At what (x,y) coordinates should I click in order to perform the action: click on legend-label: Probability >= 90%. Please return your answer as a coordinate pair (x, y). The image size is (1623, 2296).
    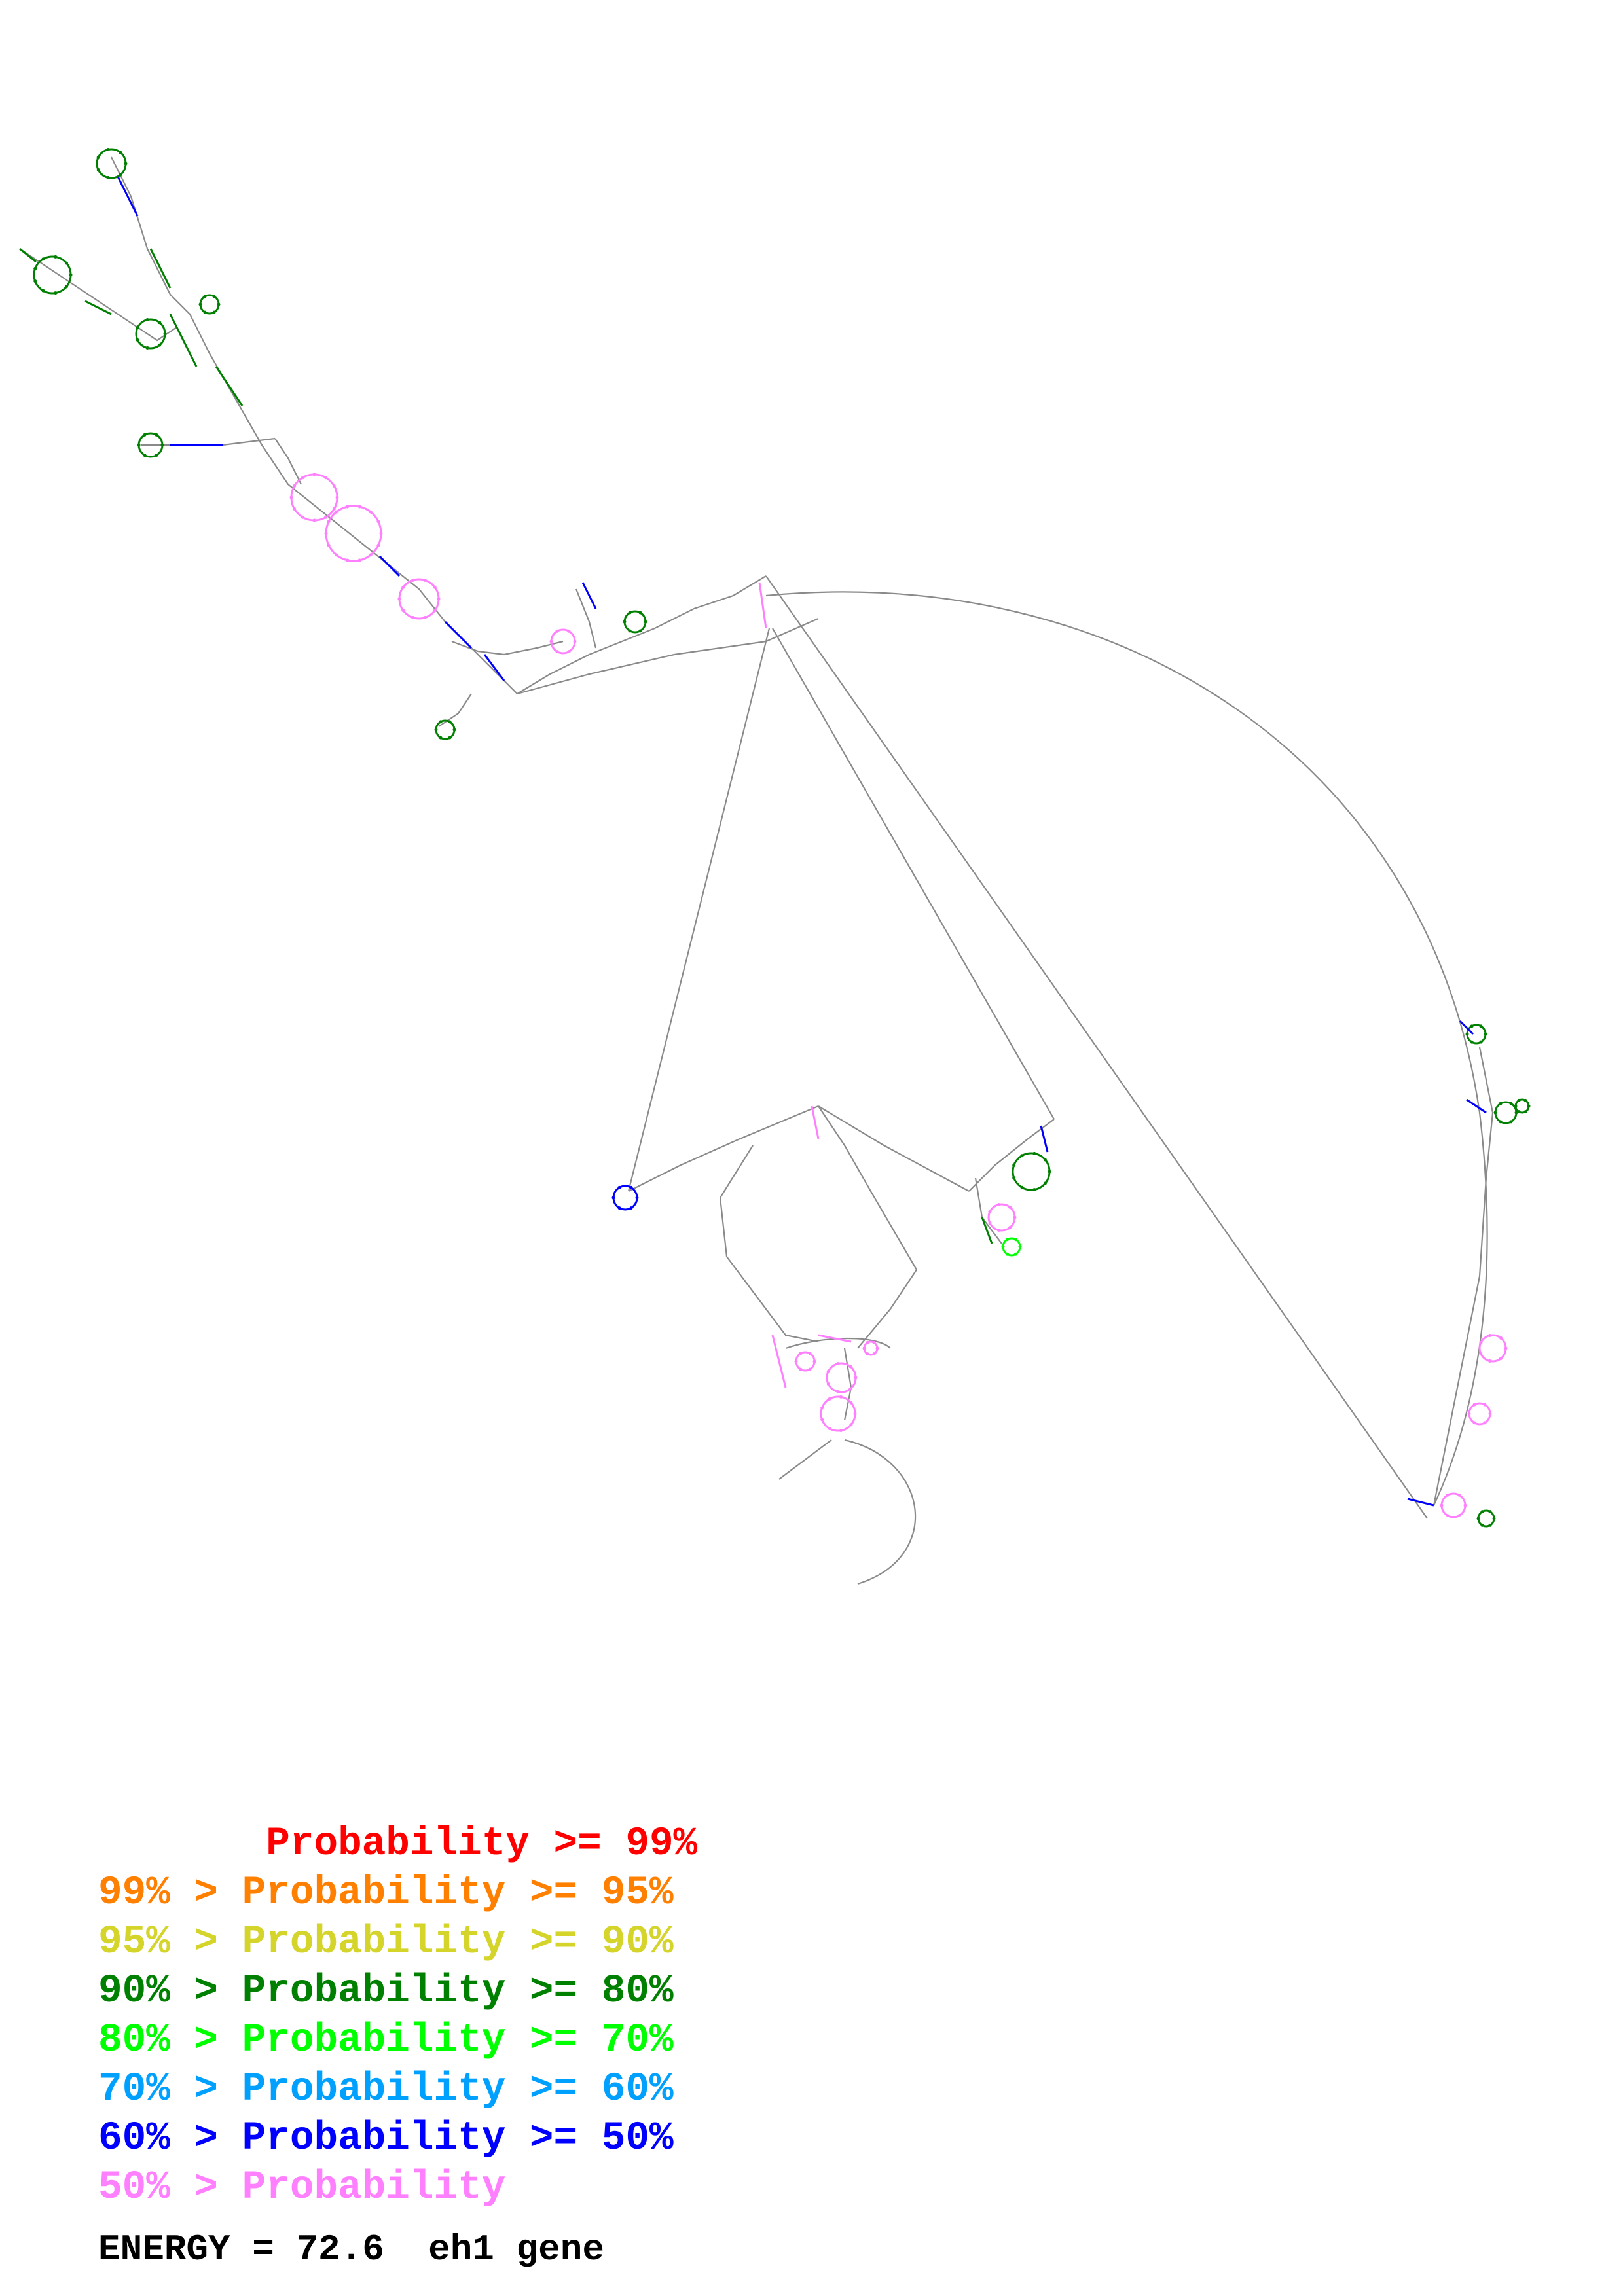
    Looking at the image, I should click on (458, 1942).